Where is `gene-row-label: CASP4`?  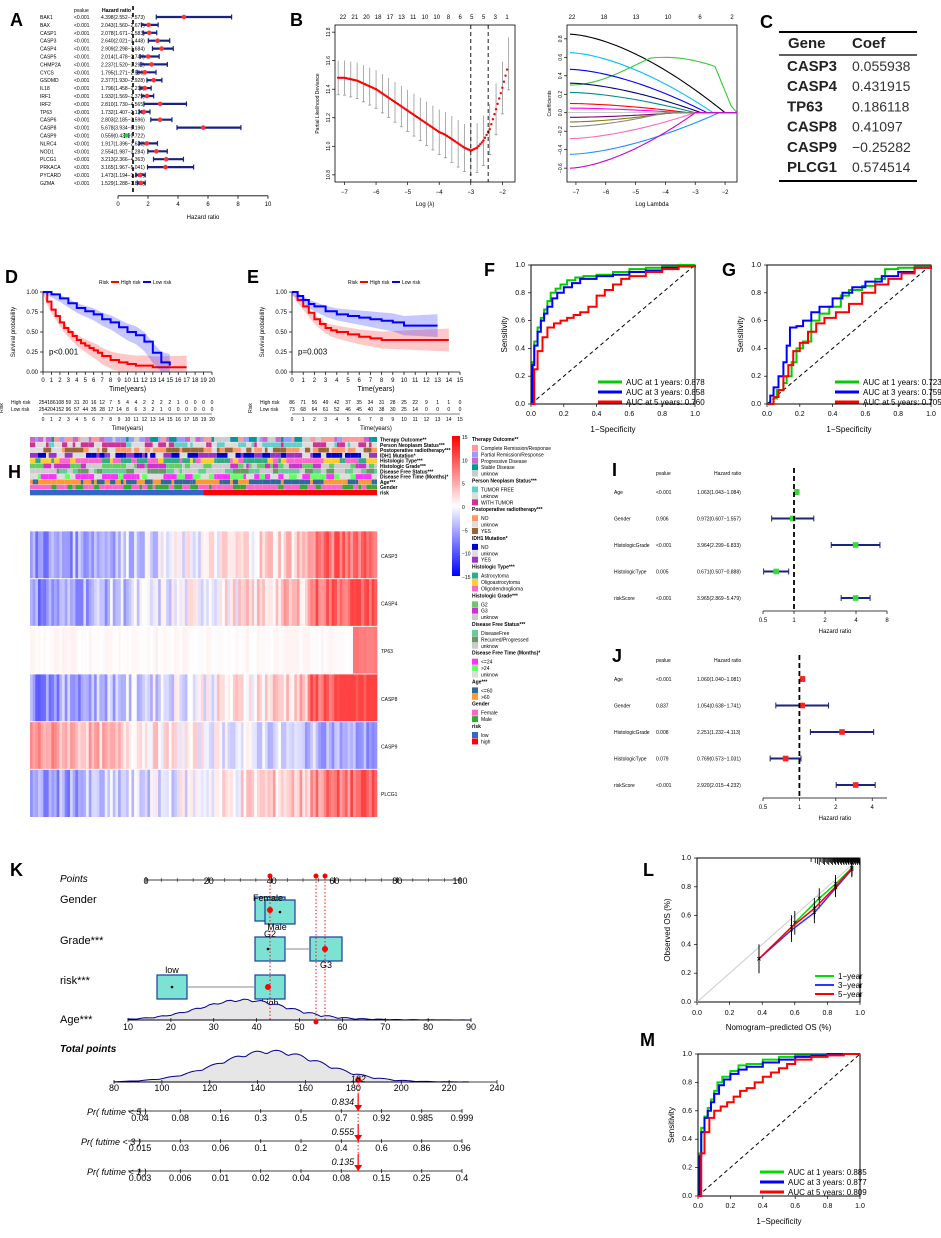
gene-row-label: CASP4 is located at coordinates (389, 605).